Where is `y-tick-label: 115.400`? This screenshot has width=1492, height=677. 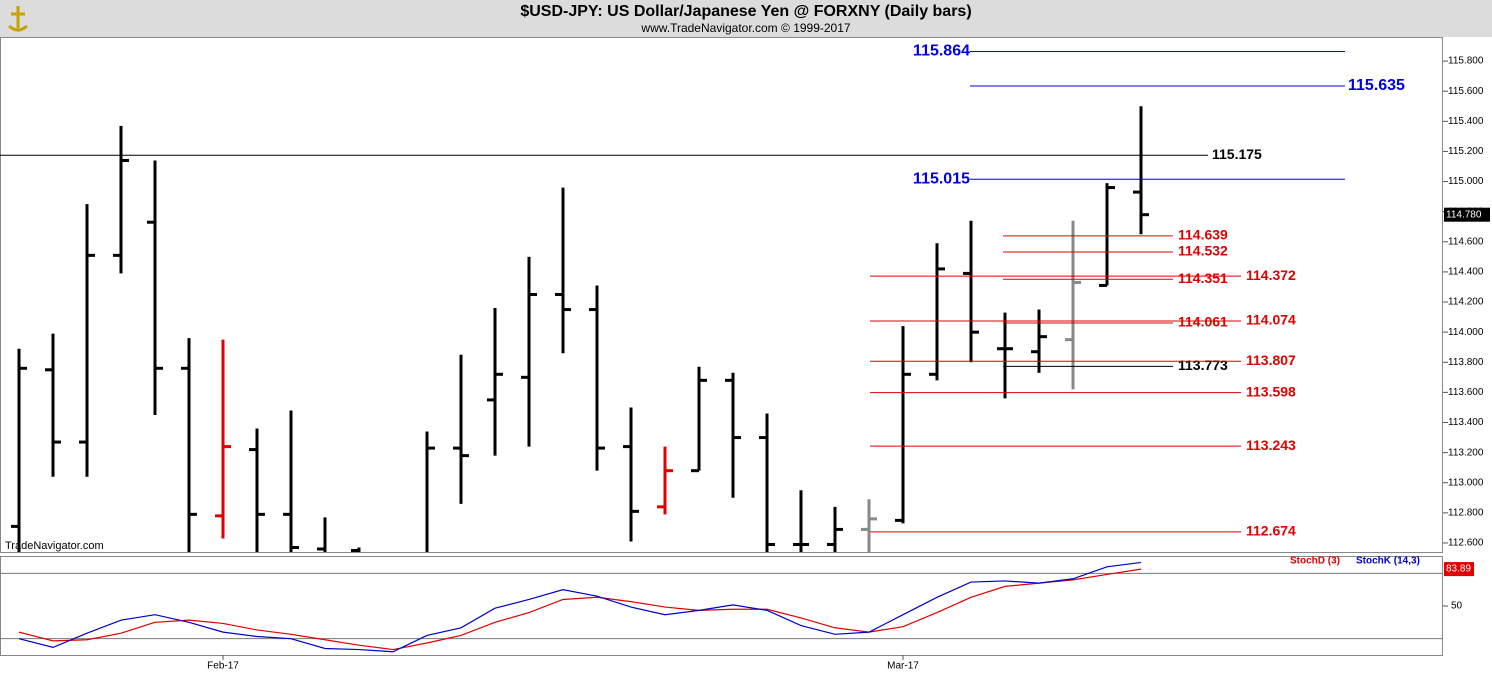
y-tick-label: 115.400 is located at coordinates (1466, 121).